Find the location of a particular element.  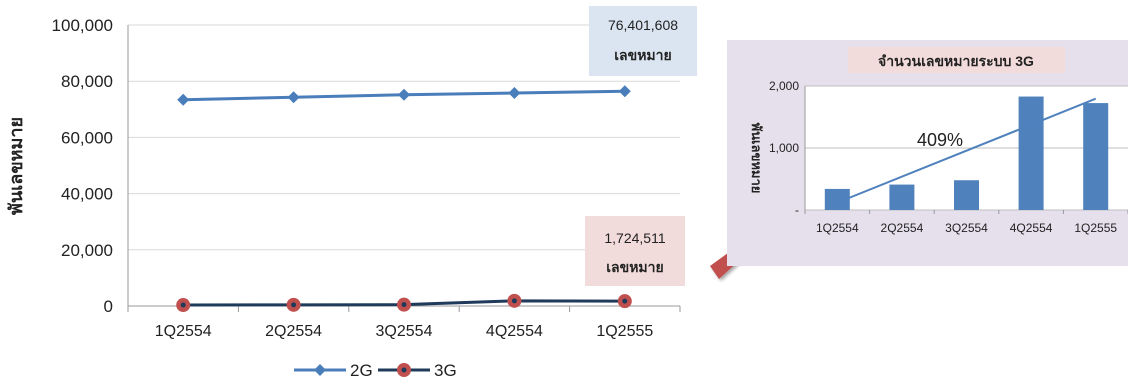

legend: 2G 3G is located at coordinates (375, 370).